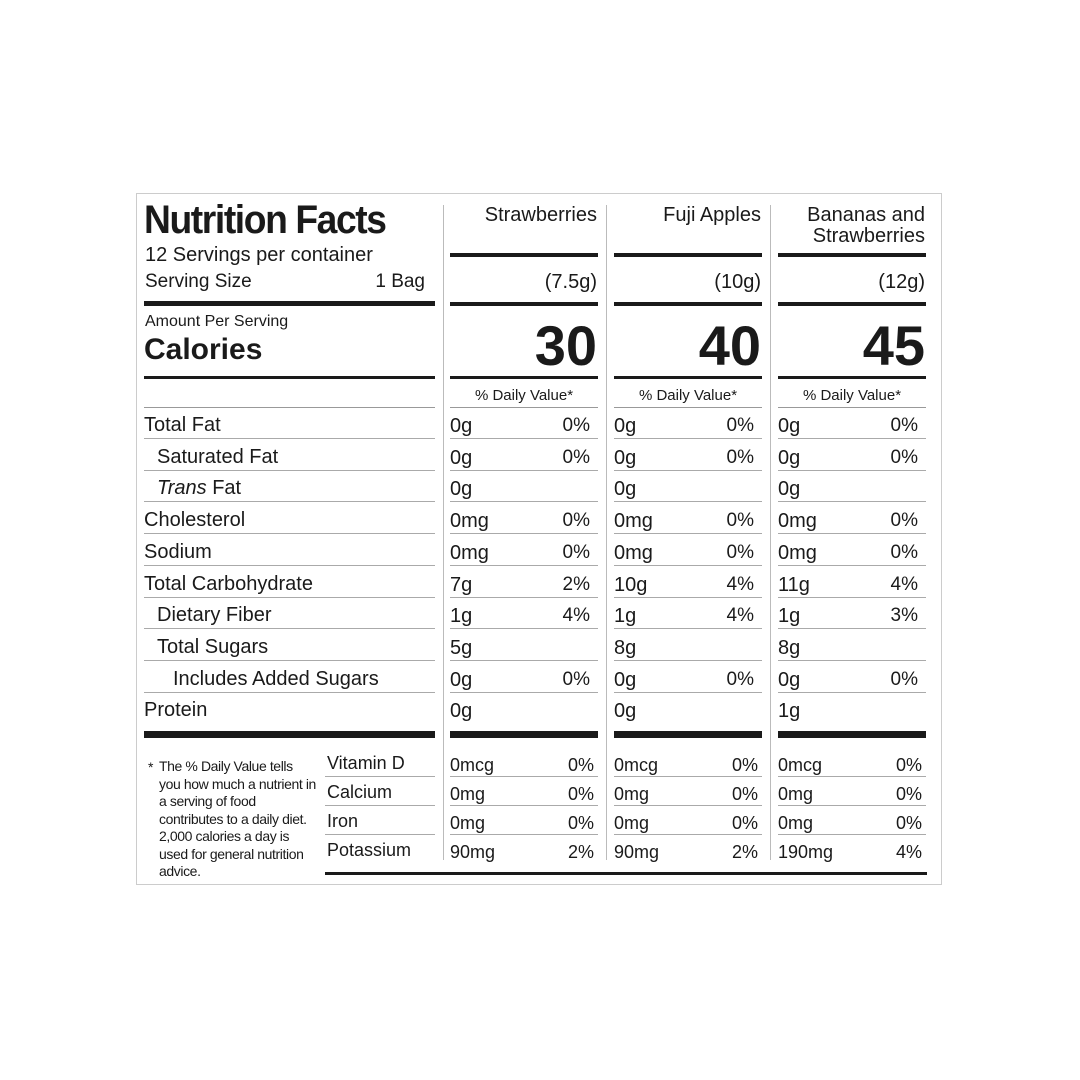 Image resolution: width=1080 pixels, height=1080 pixels. What do you see at coordinates (259, 255) in the screenshot?
I see `servings: 12 Servings per container` at bounding box center [259, 255].